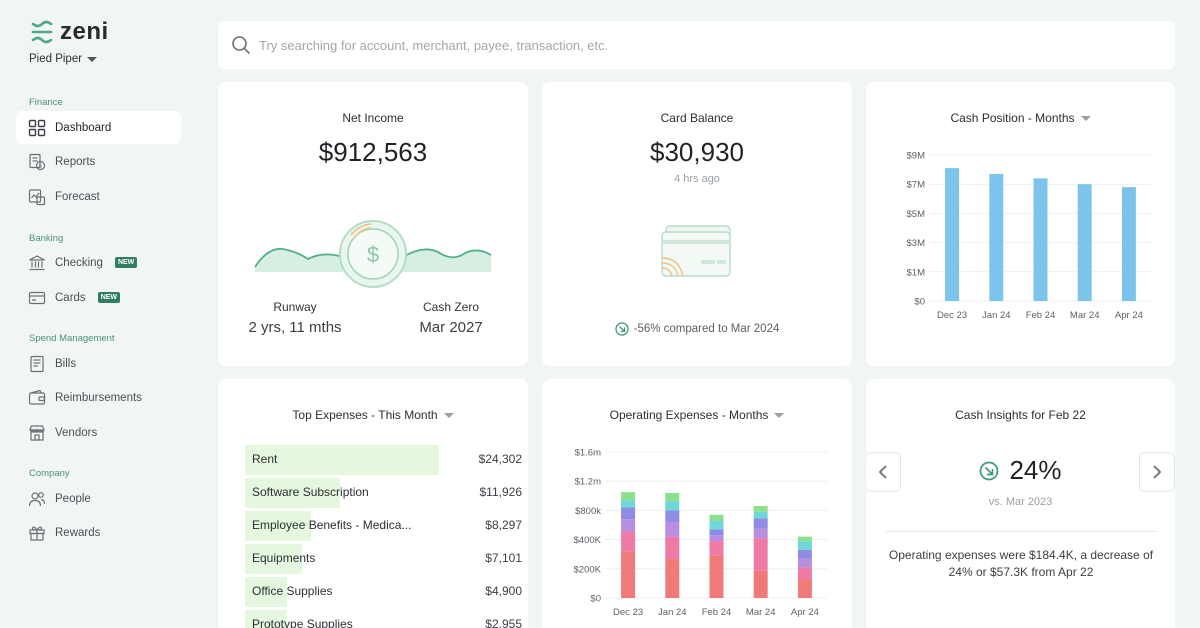 The height and width of the screenshot is (628, 1200). Describe the element at coordinates (989, 470) in the screenshot. I see `arrow-down-circle-icon` at that location.